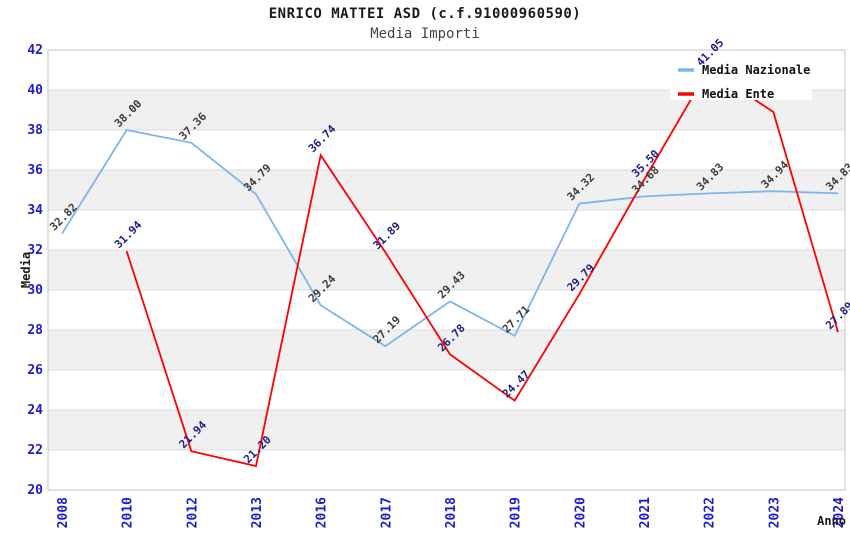 This screenshot has width=850, height=550. What do you see at coordinates (35, 170) in the screenshot?
I see `y-tick-label: 36` at bounding box center [35, 170].